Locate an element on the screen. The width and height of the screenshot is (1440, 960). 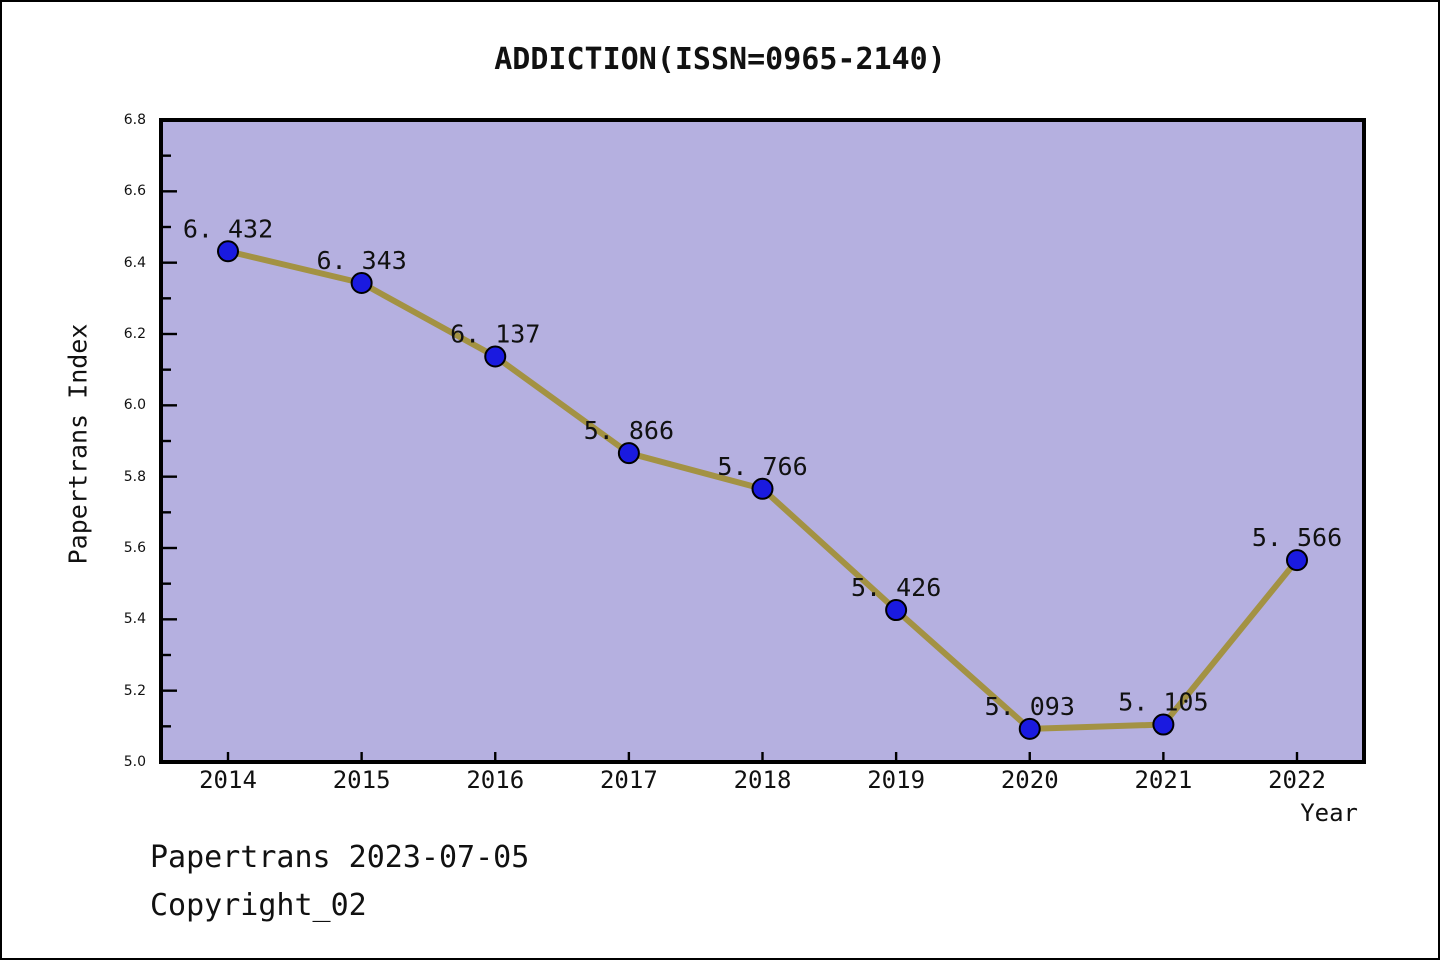
data-point-label: 5. 105 is located at coordinates (1163, 702).